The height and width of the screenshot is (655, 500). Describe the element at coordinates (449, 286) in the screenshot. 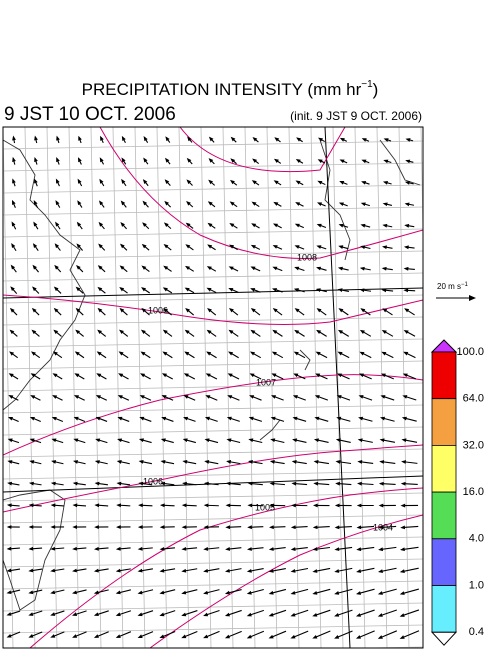

I see `vector-legend-text: 20 m s` at that location.